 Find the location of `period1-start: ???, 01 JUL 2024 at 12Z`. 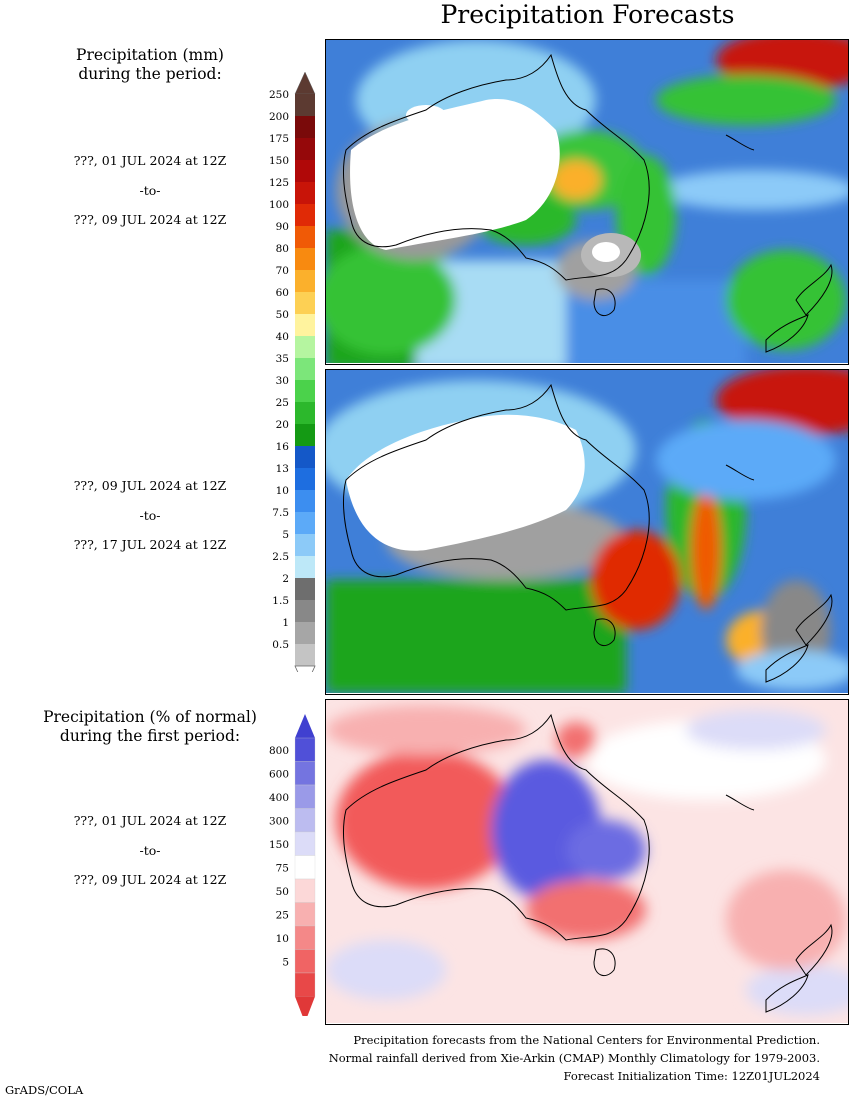

period1-start: ???, 01 JUL 2024 at 12Z is located at coordinates (150, 160).